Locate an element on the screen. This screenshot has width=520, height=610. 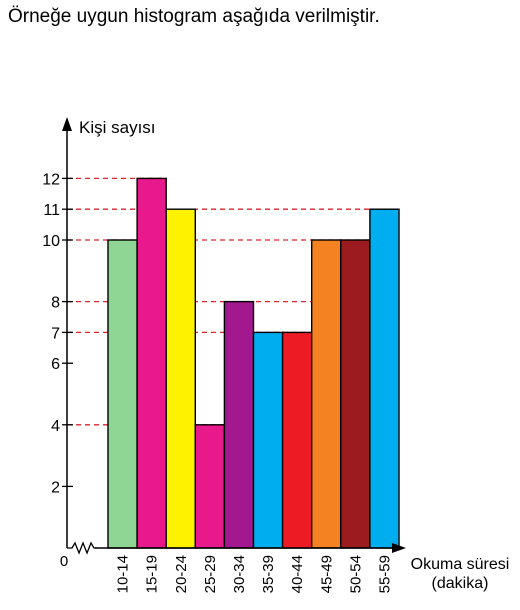
x-tick-label-20-24: 20-24 is located at coordinates (181, 574).